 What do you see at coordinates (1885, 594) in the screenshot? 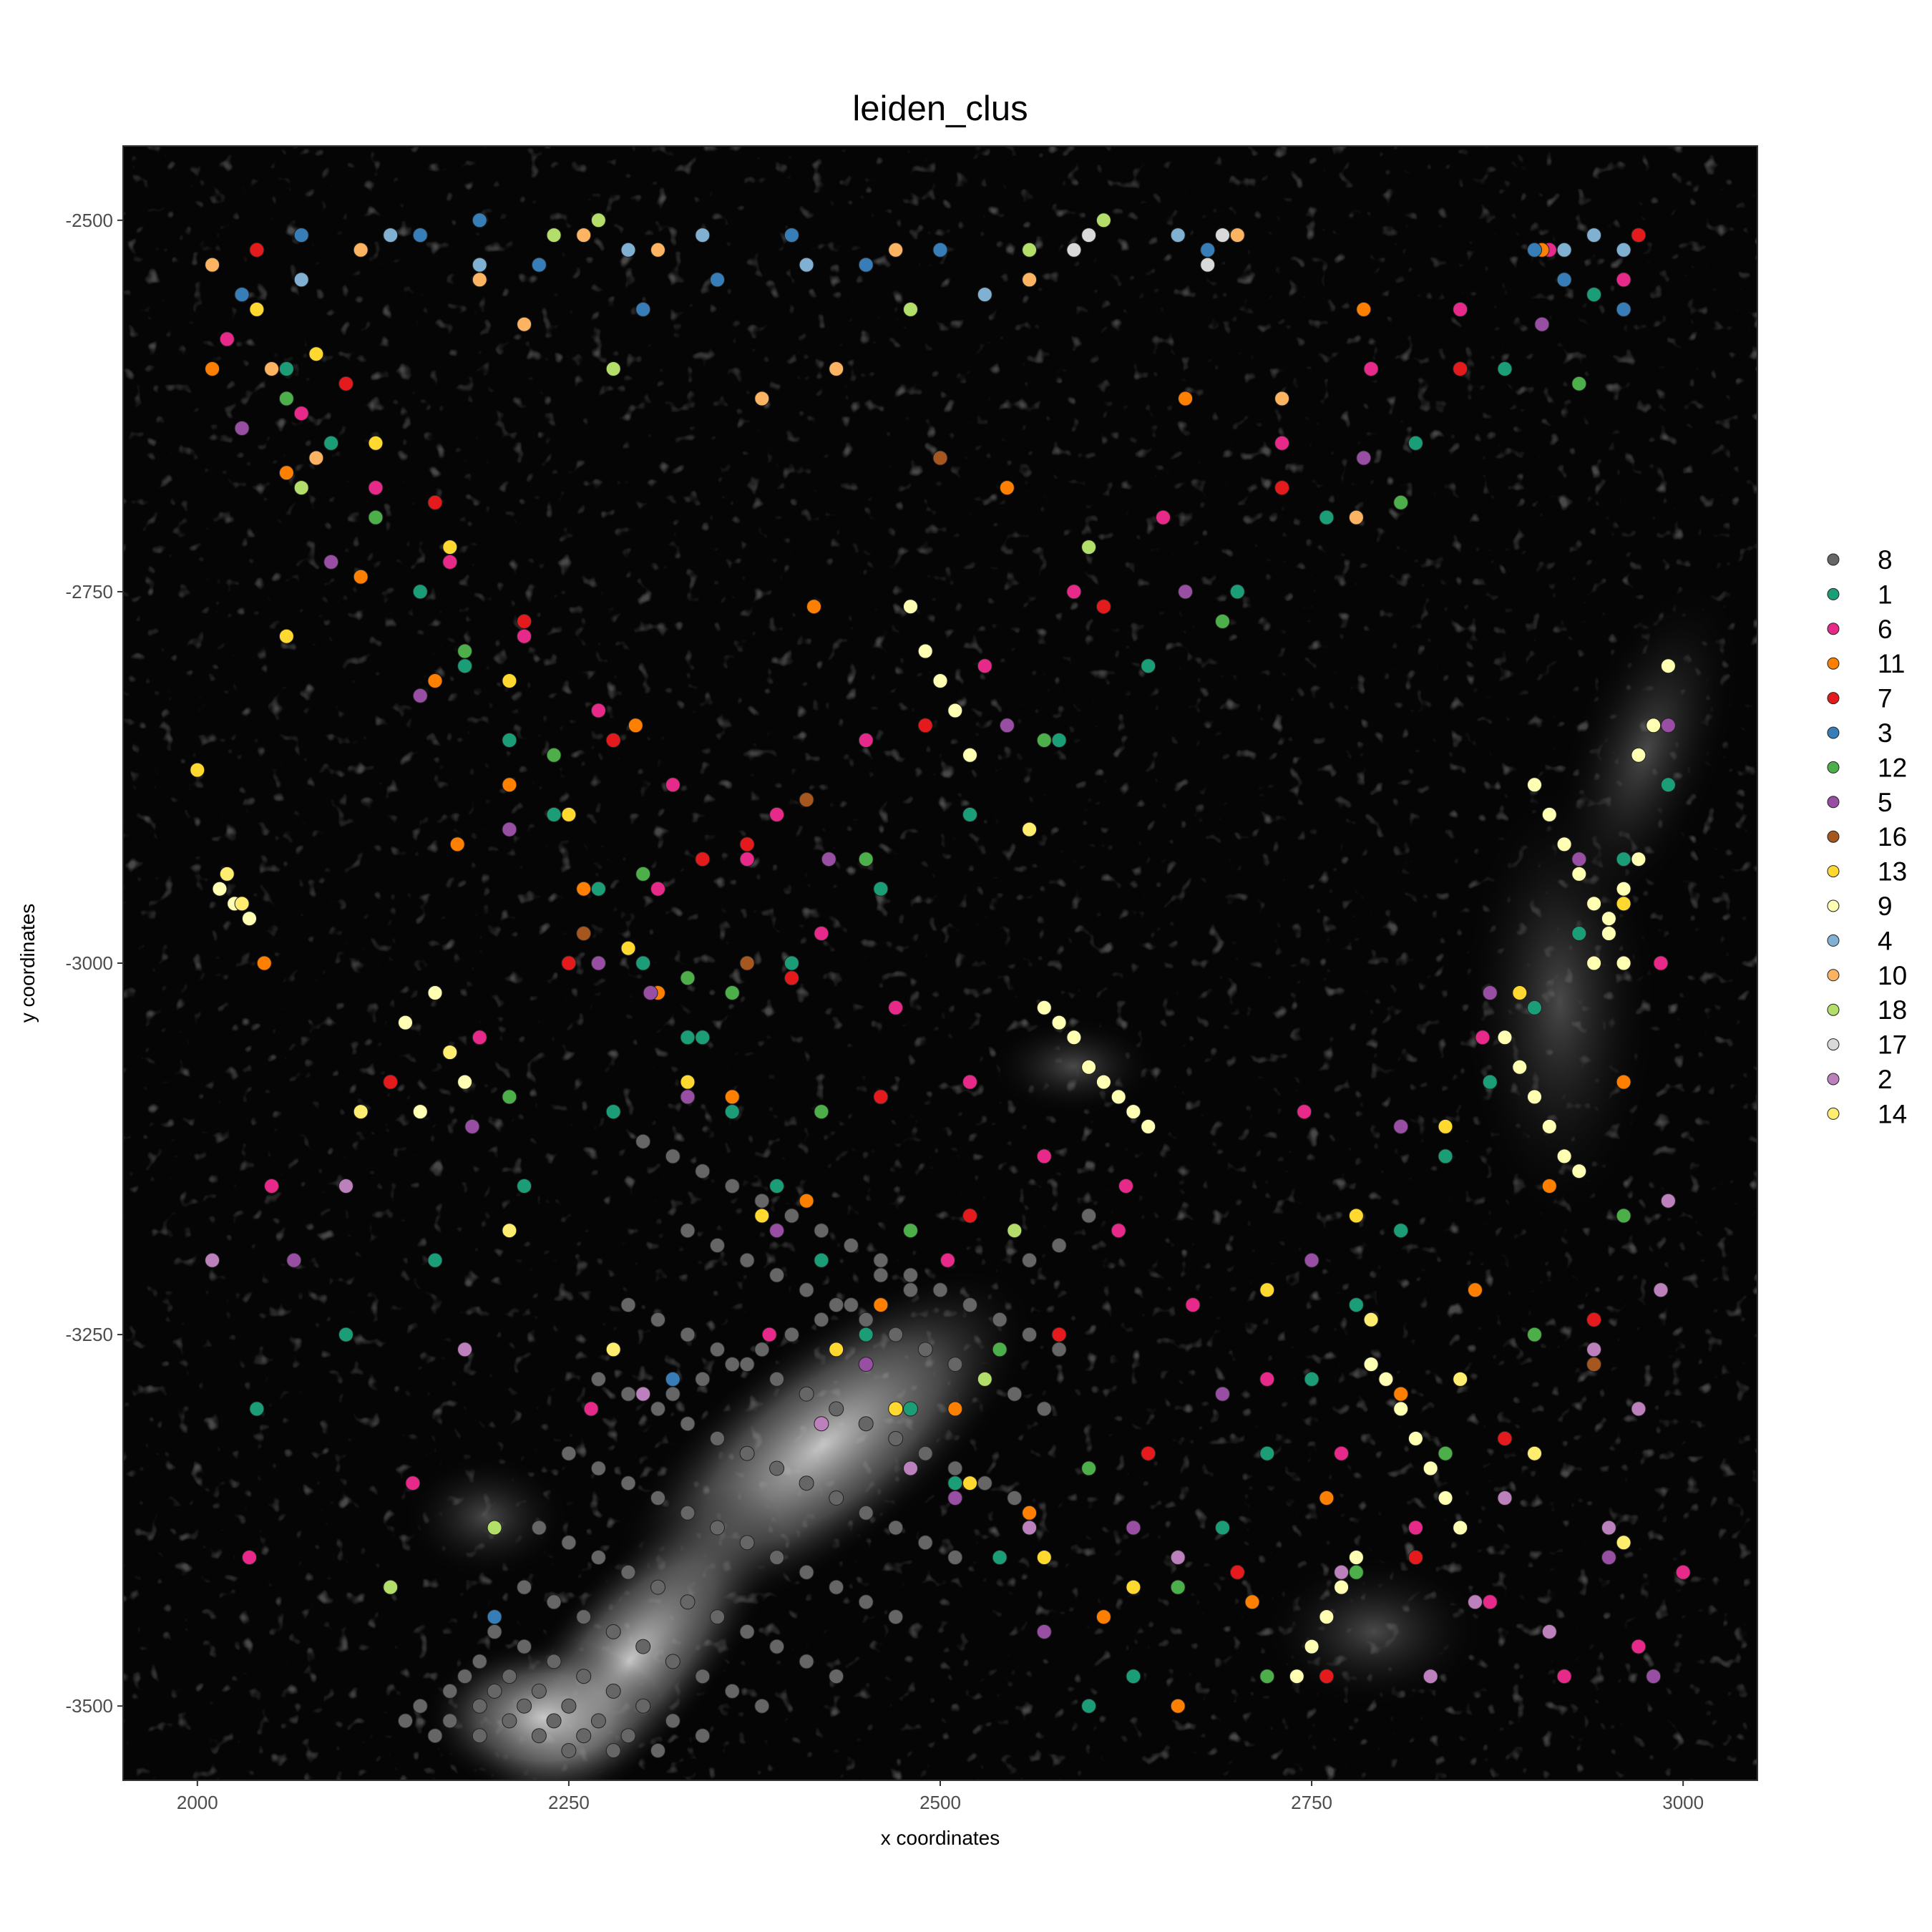
I see `legend-label: 1` at bounding box center [1885, 594].